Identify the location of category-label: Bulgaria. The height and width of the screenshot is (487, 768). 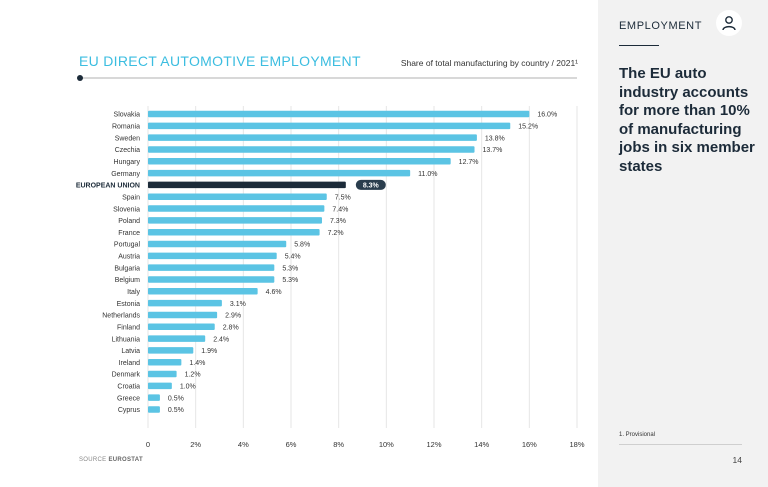
(127, 268).